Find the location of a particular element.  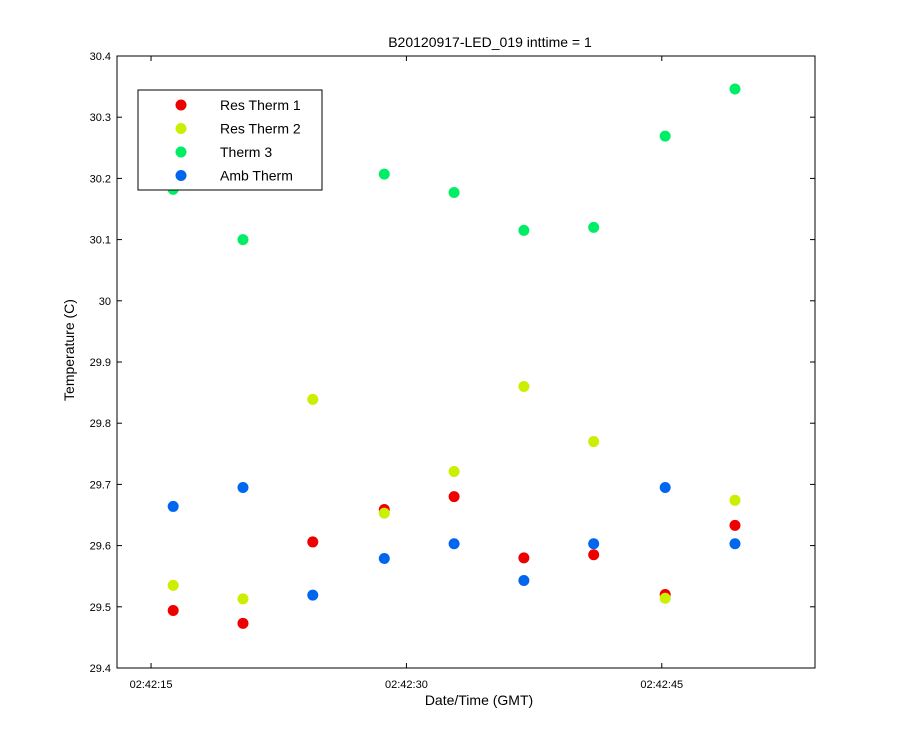

legend-label: Res Therm 2 is located at coordinates (260, 129).